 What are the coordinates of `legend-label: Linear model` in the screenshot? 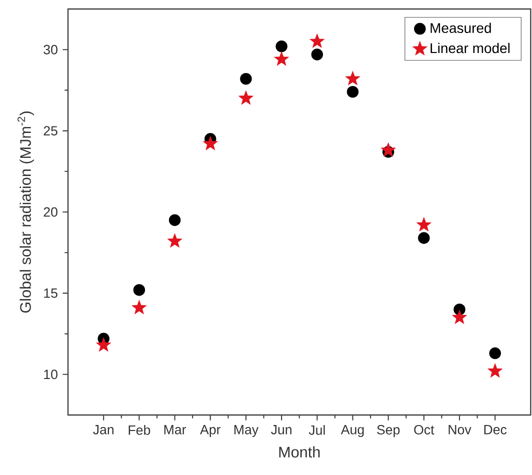 It's located at (470, 48).